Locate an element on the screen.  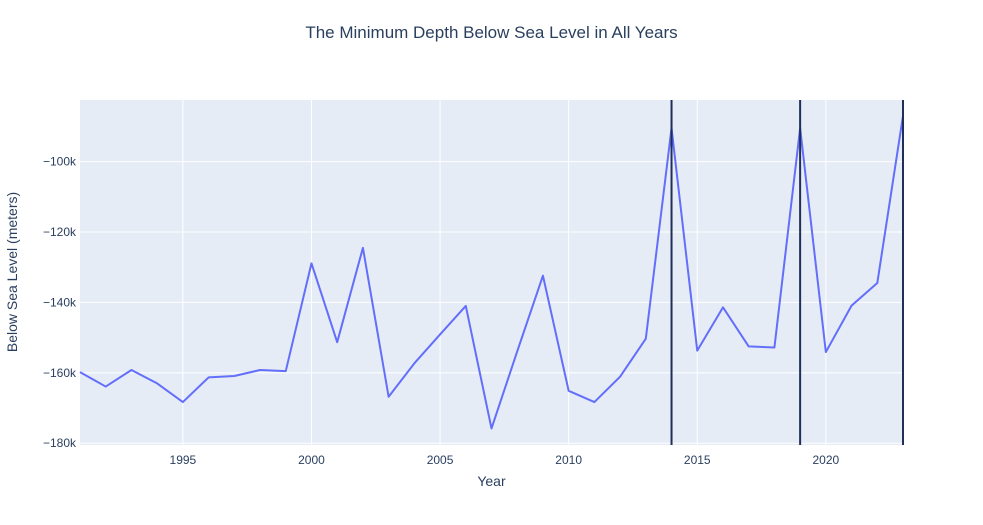
x-tick-label: 1995 is located at coordinates (183, 460).